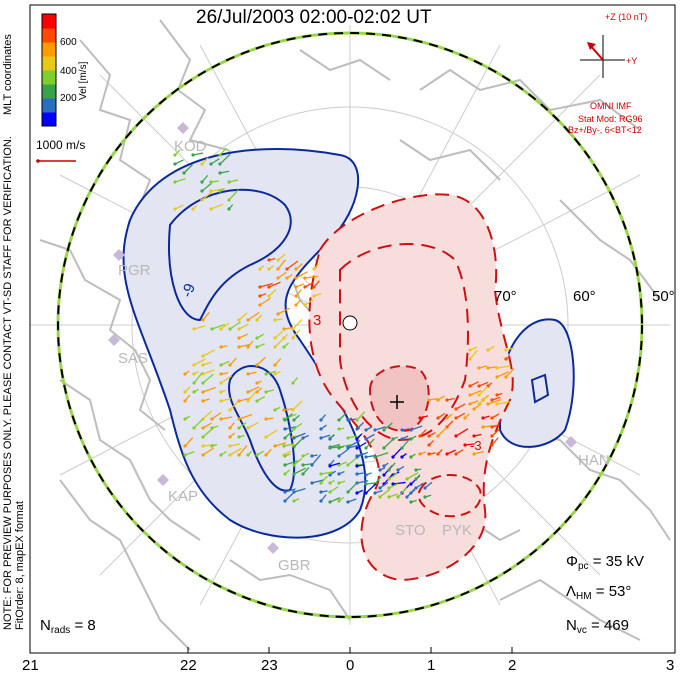  Describe the element at coordinates (68, 42) in the screenshot. I see `colorbar-tick-600: 600` at that location.